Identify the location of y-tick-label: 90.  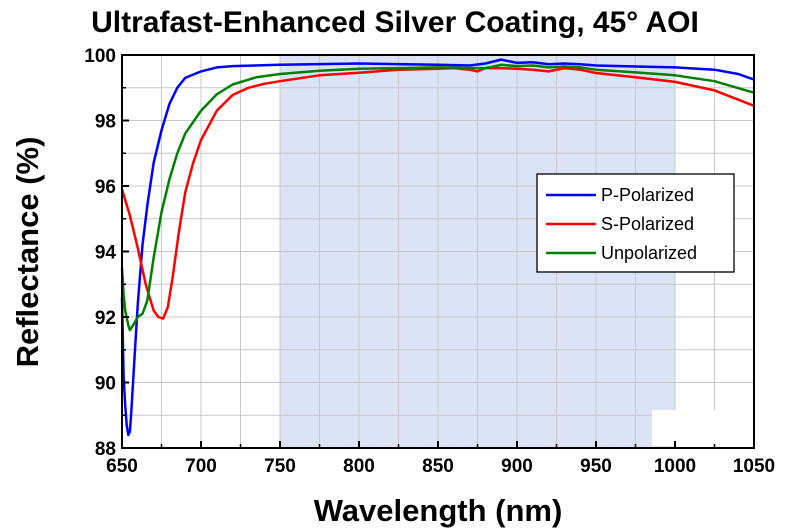
(105, 384).